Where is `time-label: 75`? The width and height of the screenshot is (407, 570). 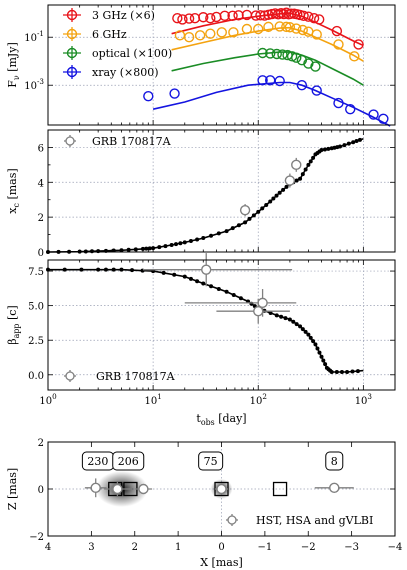 time-label: 75 is located at coordinates (211, 461).